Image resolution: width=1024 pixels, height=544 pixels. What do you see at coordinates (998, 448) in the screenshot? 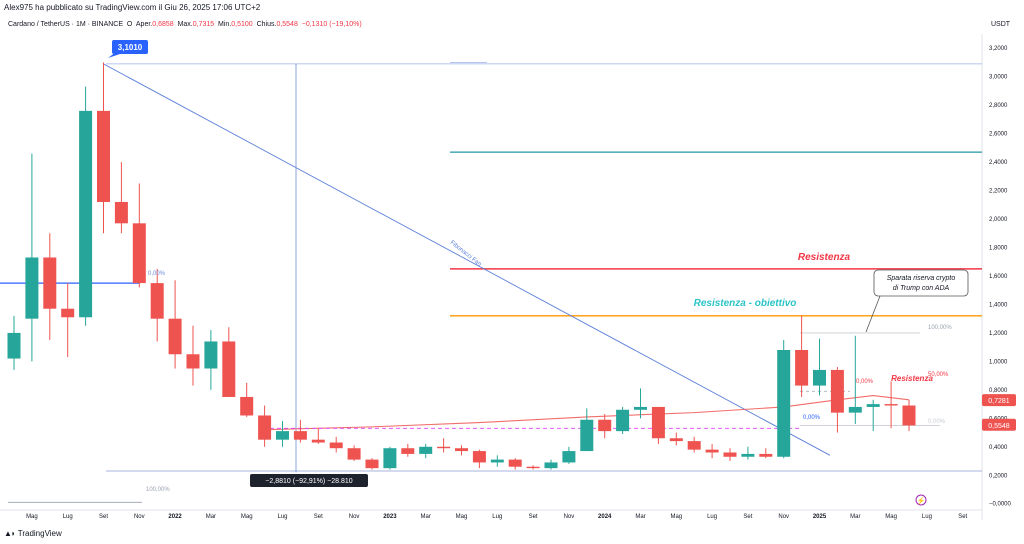
I see `y-tick-label: 0,4000` at bounding box center [998, 448].